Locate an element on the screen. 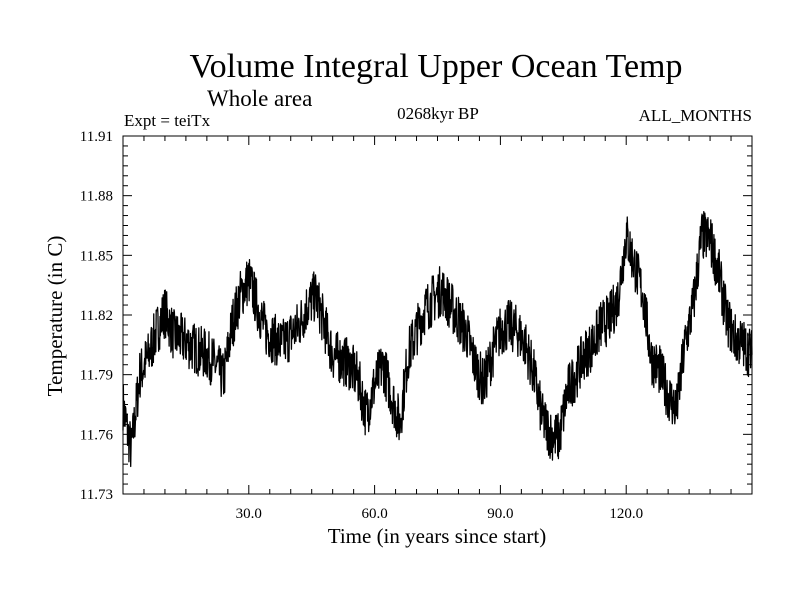 Image resolution: width=800 pixels, height=600 pixels. x-tick-label: 90.0 is located at coordinates (500, 514).